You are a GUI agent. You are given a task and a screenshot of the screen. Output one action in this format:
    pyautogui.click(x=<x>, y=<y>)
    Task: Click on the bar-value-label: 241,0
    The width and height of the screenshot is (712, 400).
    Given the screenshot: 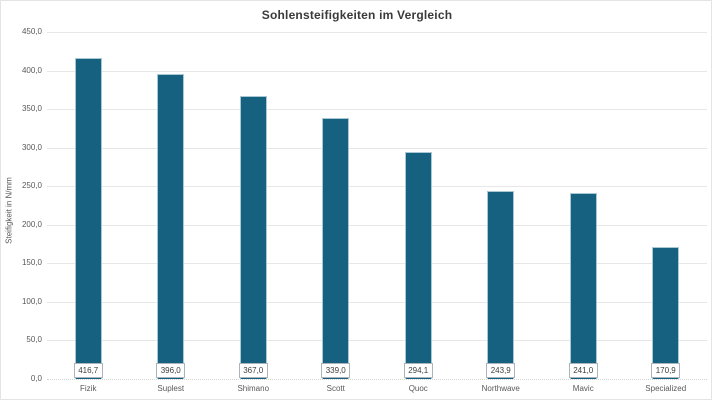 What is the action you would take?
    pyautogui.click(x=583, y=370)
    